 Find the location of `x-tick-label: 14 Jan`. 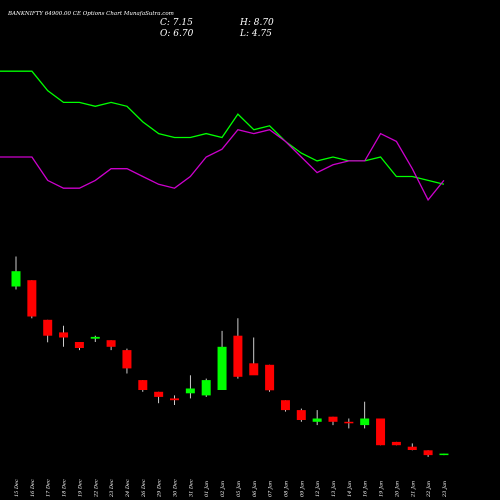

x-tick-label: 14 Jan is located at coordinates (350, 489).